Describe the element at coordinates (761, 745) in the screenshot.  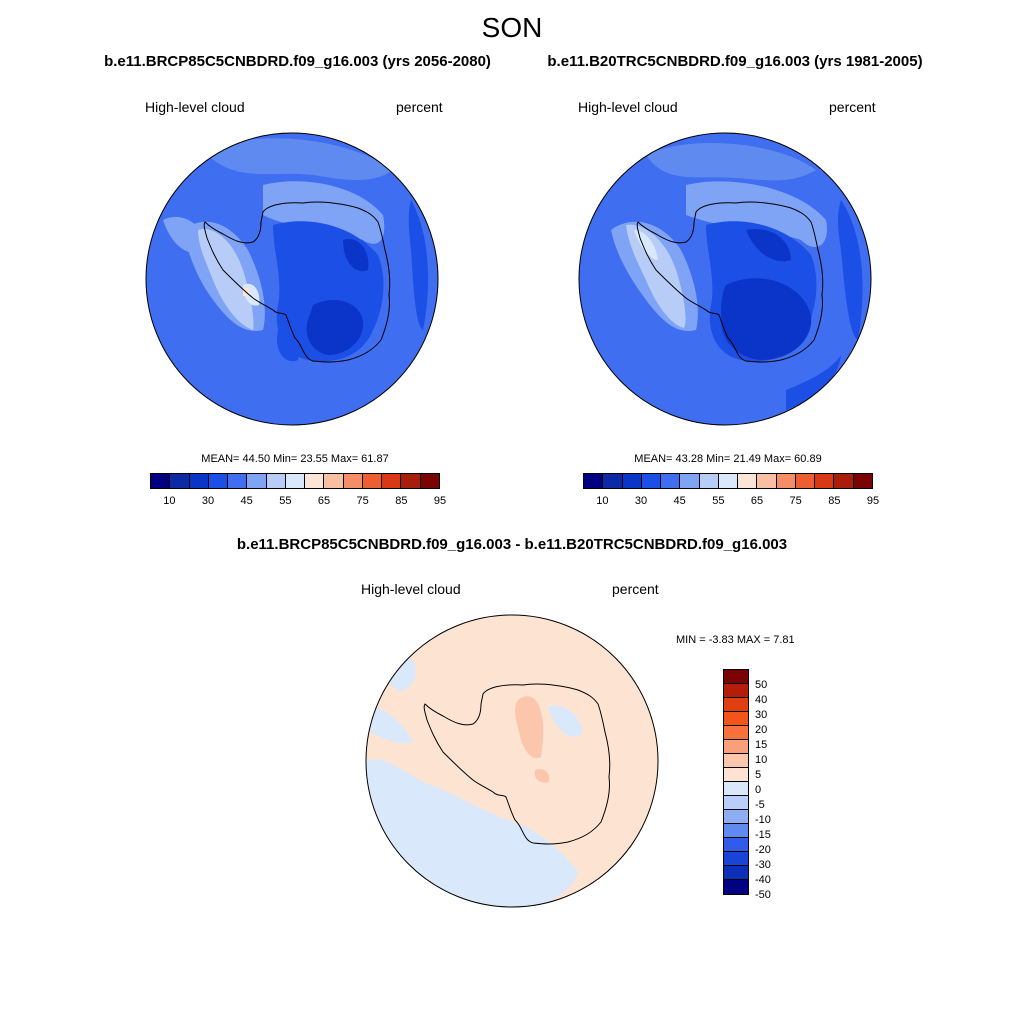
I see `diff-colorbar-tick-label: 15` at that location.